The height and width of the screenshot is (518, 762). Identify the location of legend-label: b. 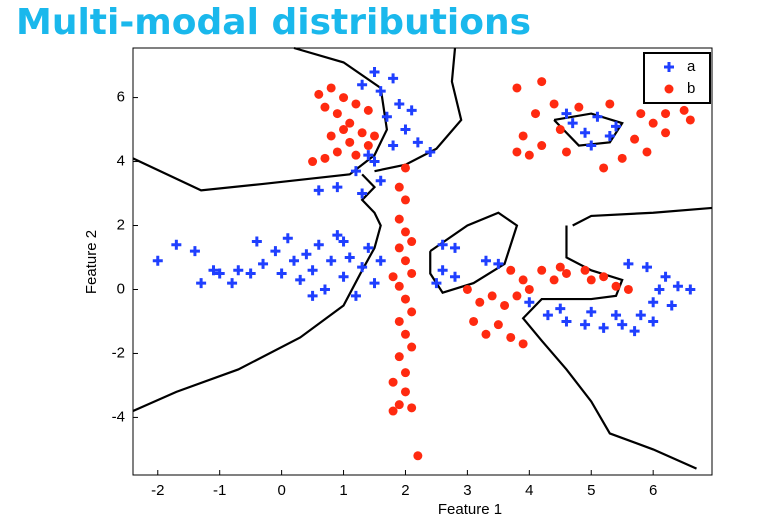
(691, 88).